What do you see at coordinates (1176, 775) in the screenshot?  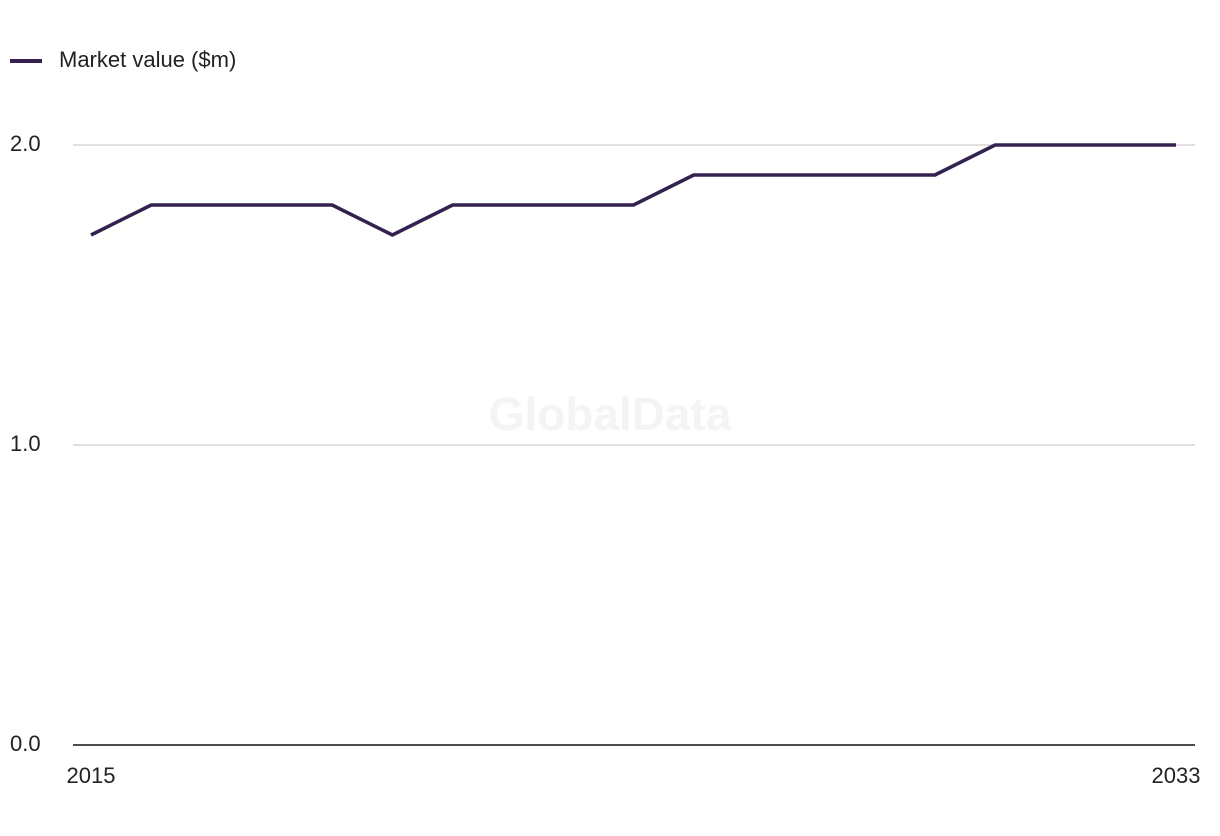 I see `x-tick-label: 2033` at bounding box center [1176, 775].